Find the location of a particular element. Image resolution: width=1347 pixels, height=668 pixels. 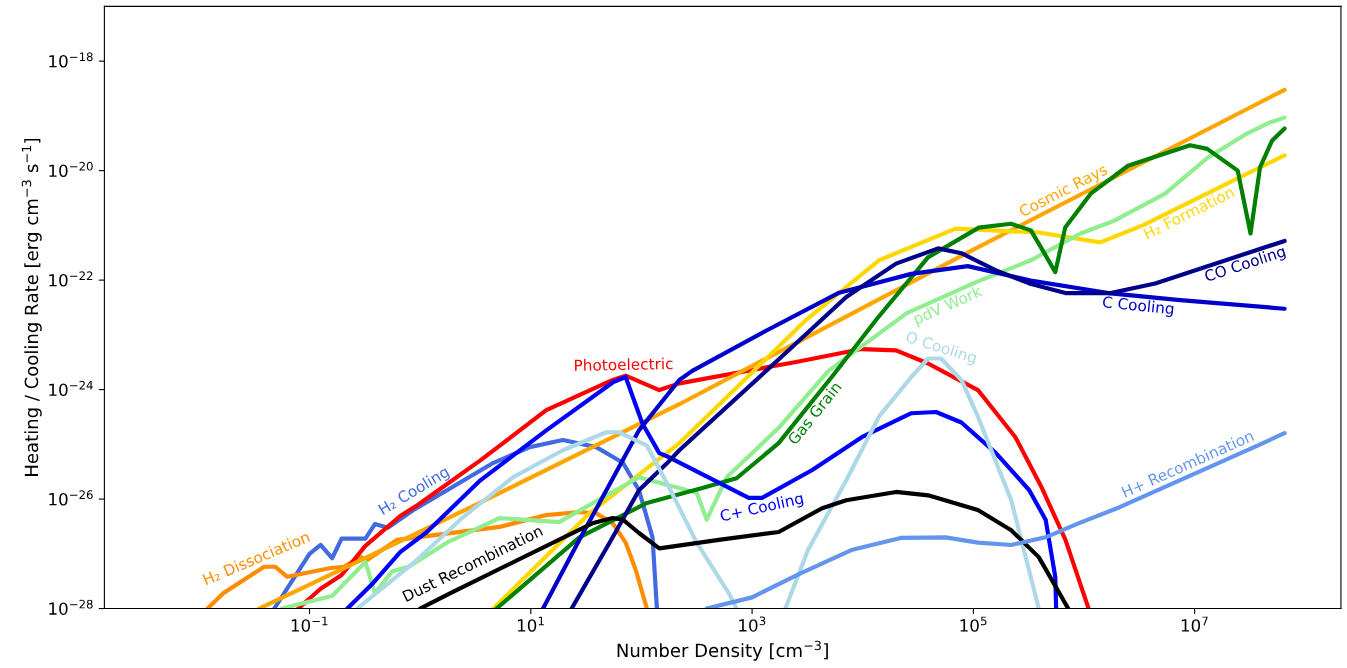

y-tick-label: 10$^{−28}$ is located at coordinates (71, 607).